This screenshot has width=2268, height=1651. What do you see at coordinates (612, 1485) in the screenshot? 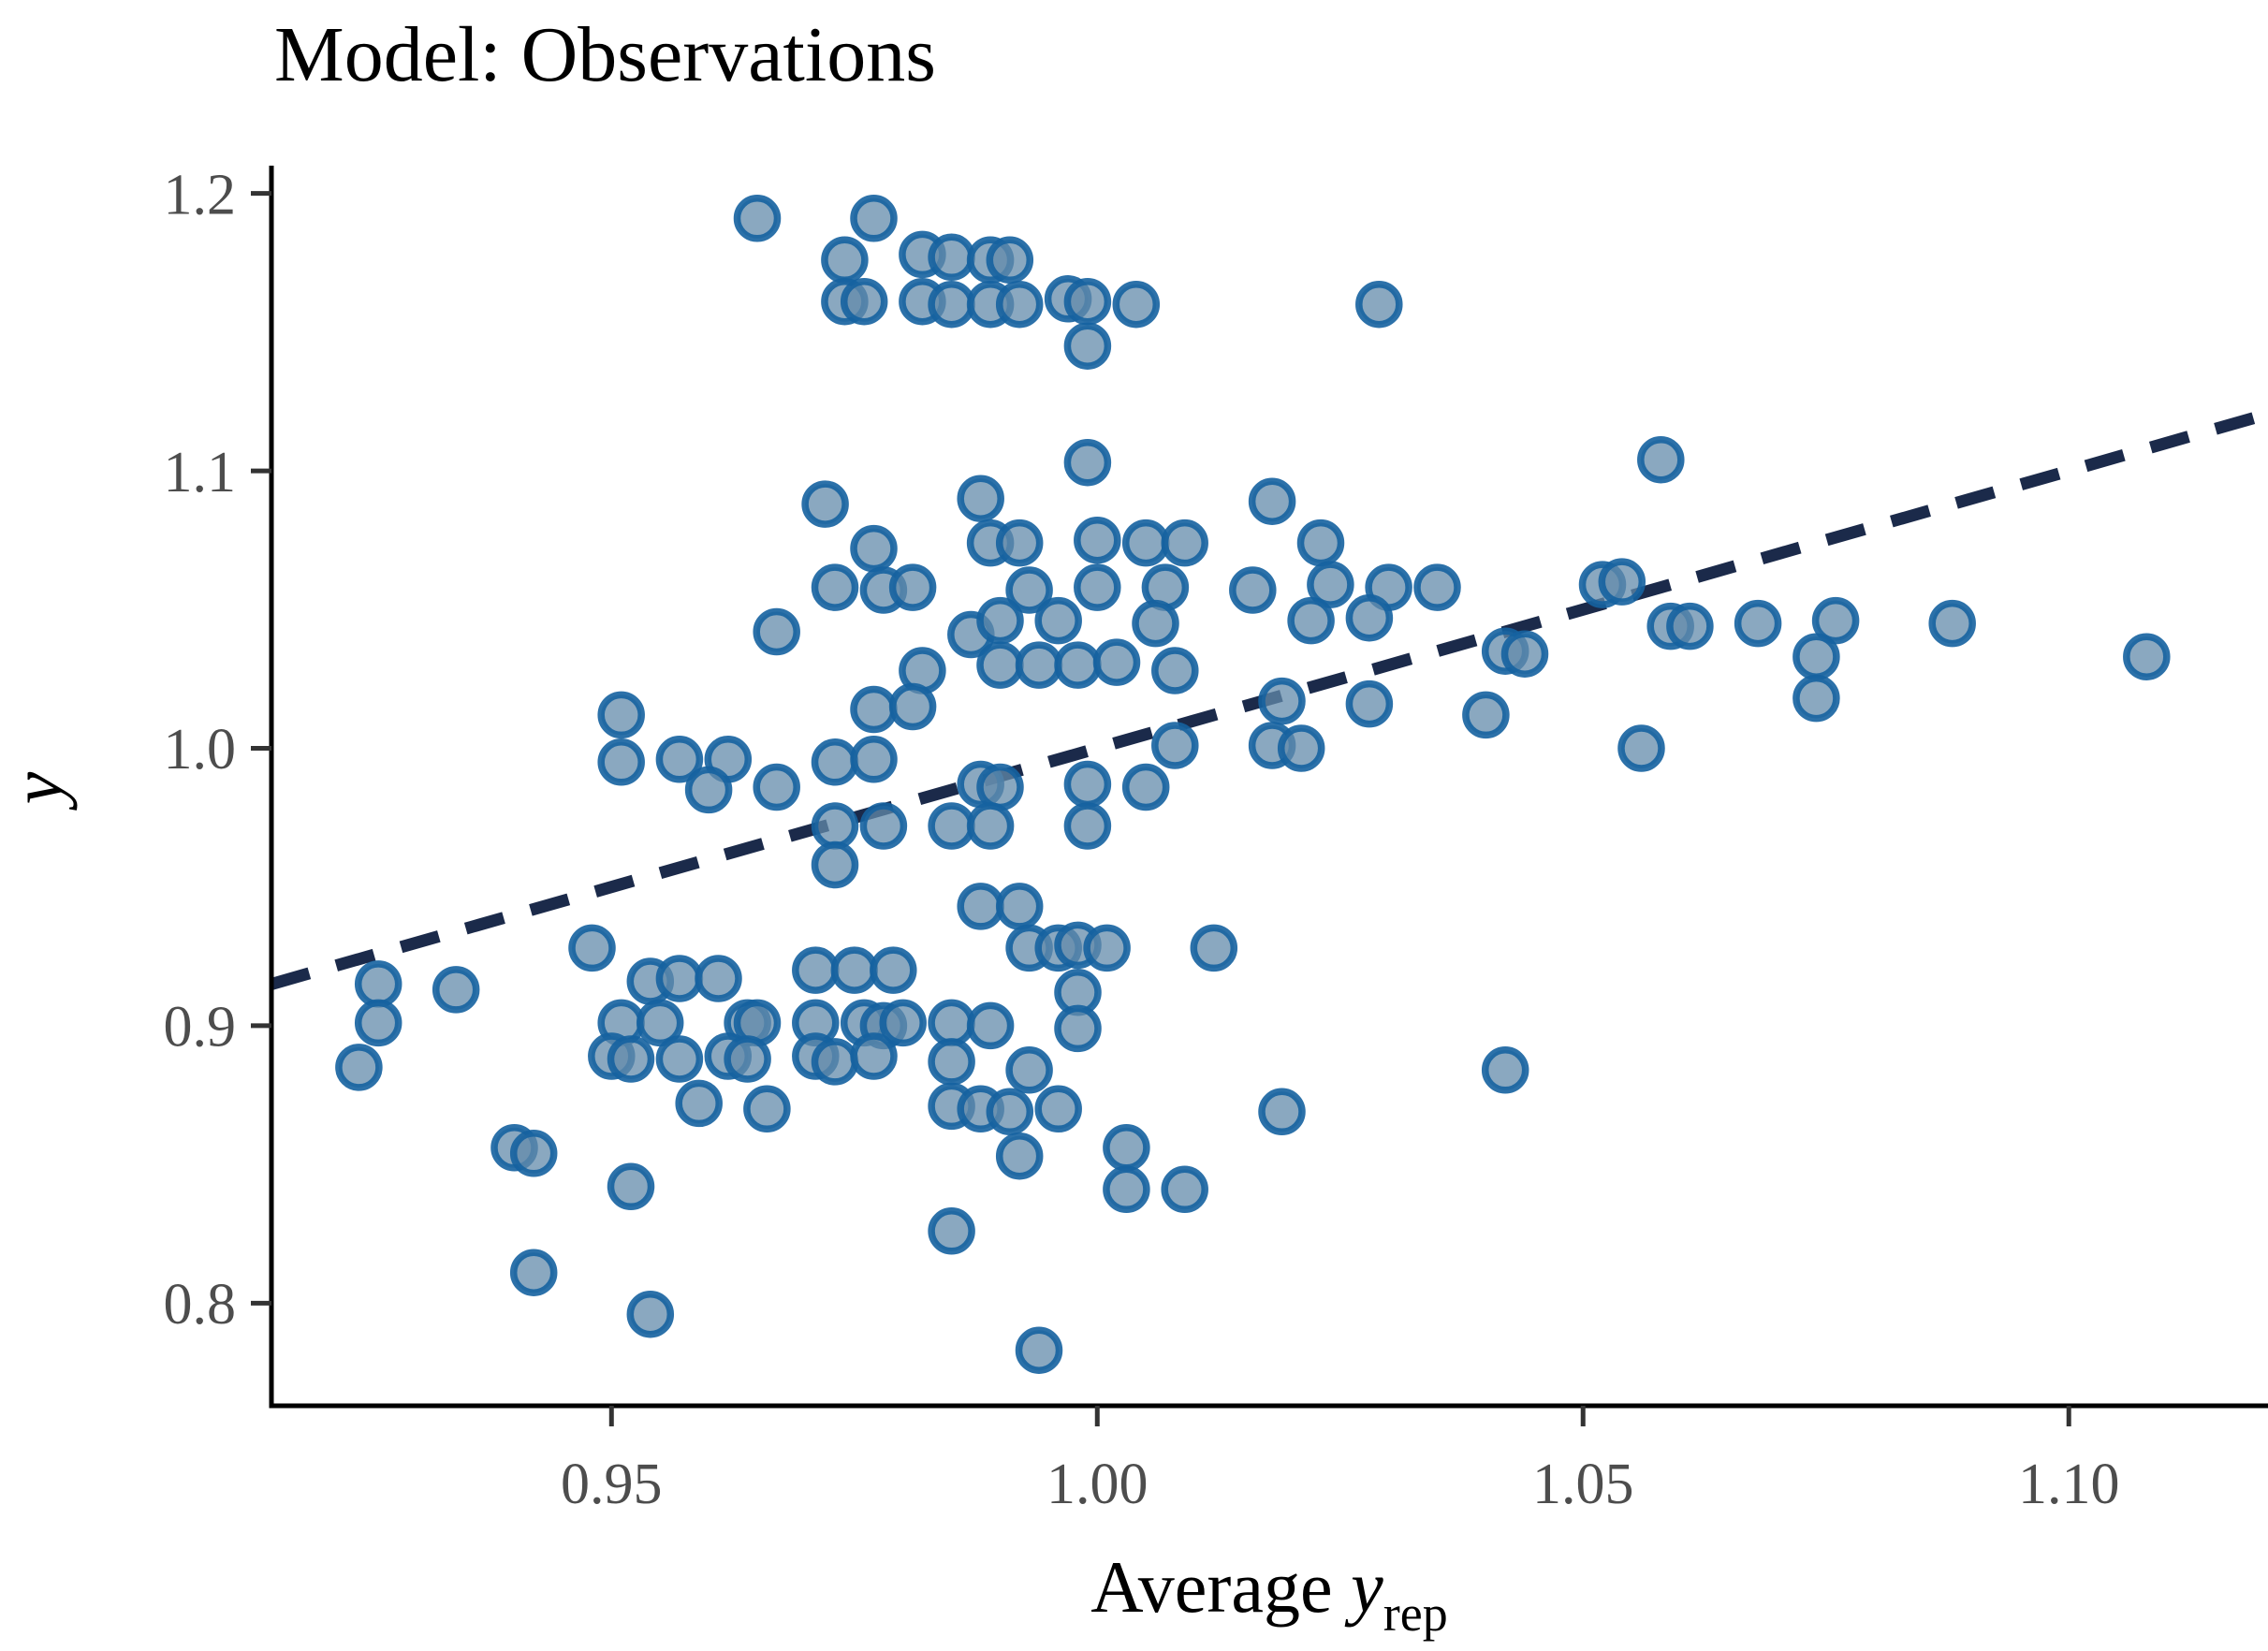
I see `x-tick-label: 0.95` at bounding box center [612, 1485].